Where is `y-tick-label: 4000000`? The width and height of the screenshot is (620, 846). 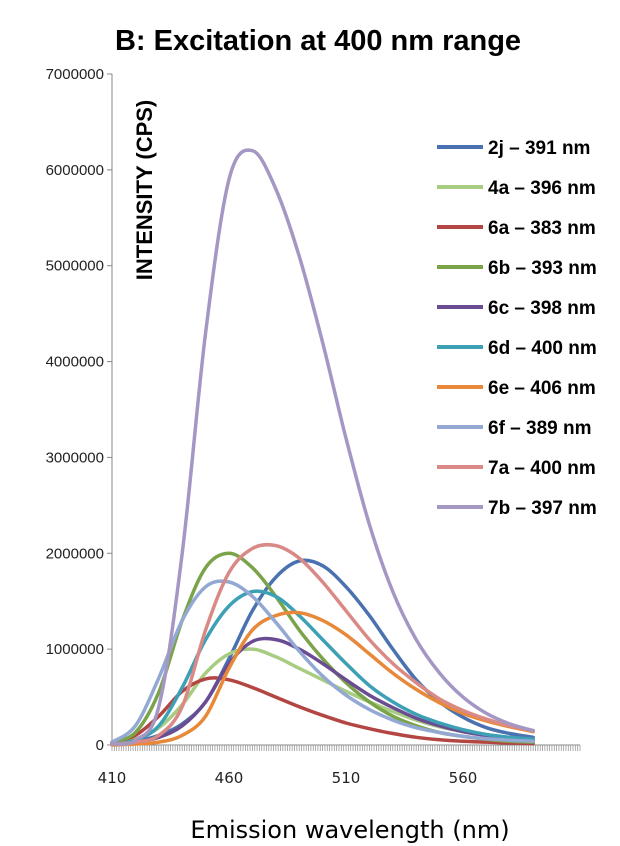
y-tick-label: 4000000 is located at coordinates (75, 362).